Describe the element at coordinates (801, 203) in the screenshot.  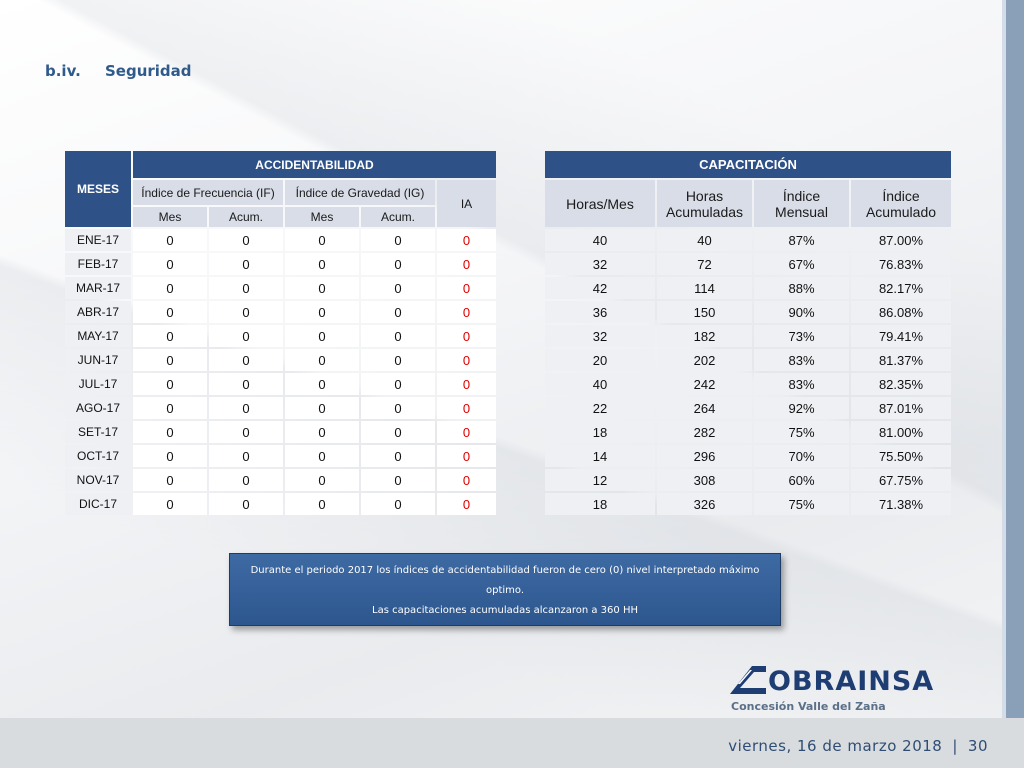
I see `capacitacion-col-header: Índice Mensual` at that location.